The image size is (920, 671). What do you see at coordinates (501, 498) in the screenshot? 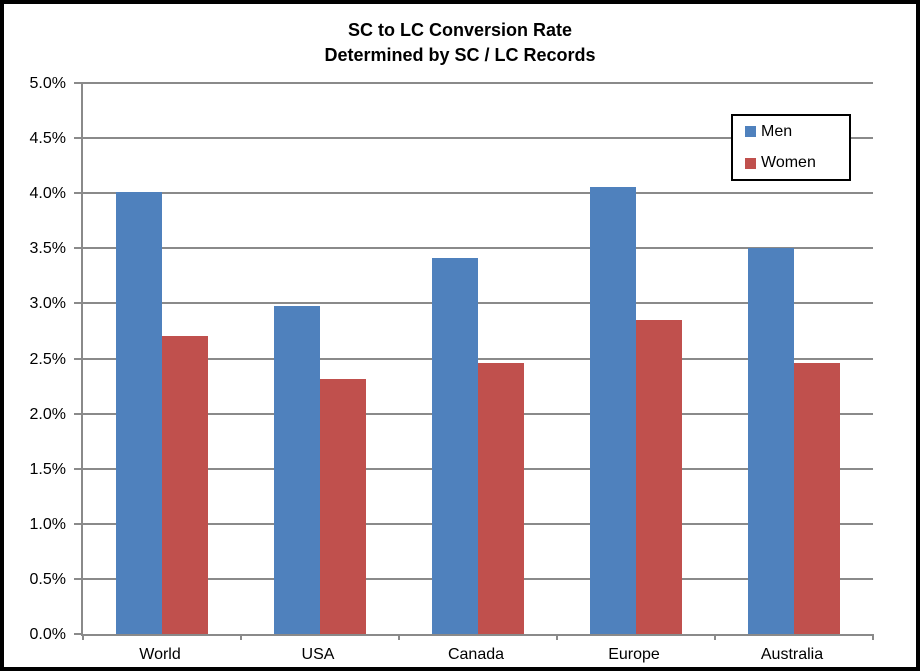
I see `bar-women-canada` at bounding box center [501, 498].